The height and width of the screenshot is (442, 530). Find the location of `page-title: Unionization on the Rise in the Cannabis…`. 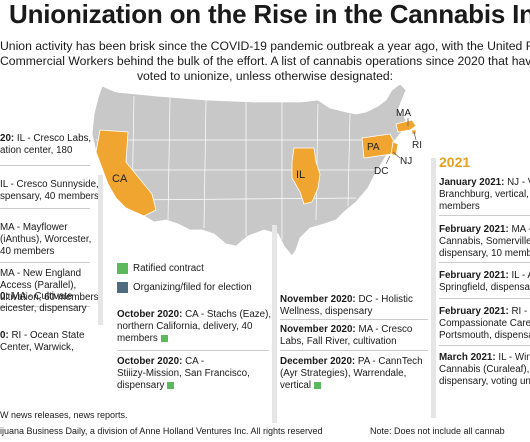

page-title: Unionization on the Rise in the Cannabis… is located at coordinates (265, 18).